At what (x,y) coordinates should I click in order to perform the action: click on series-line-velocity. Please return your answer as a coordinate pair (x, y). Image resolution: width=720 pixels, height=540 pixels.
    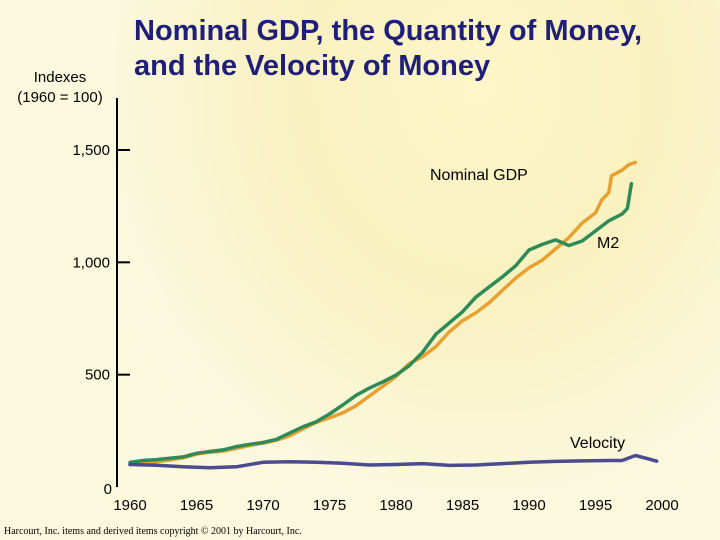
    Looking at the image, I should click on (393, 461).